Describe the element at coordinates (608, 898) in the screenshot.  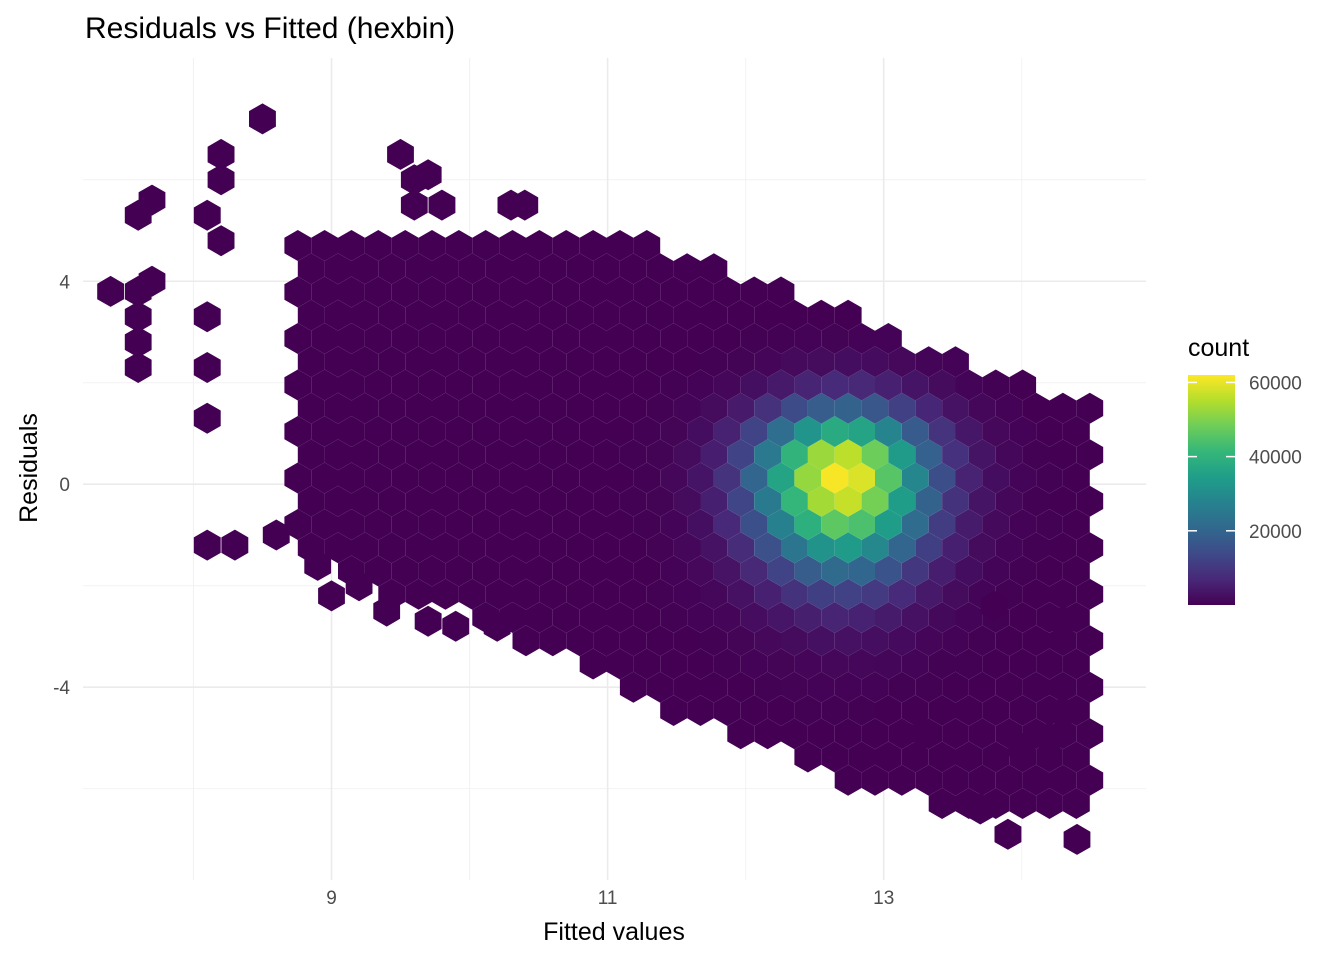
I see `x-tick-label: 11` at that location.